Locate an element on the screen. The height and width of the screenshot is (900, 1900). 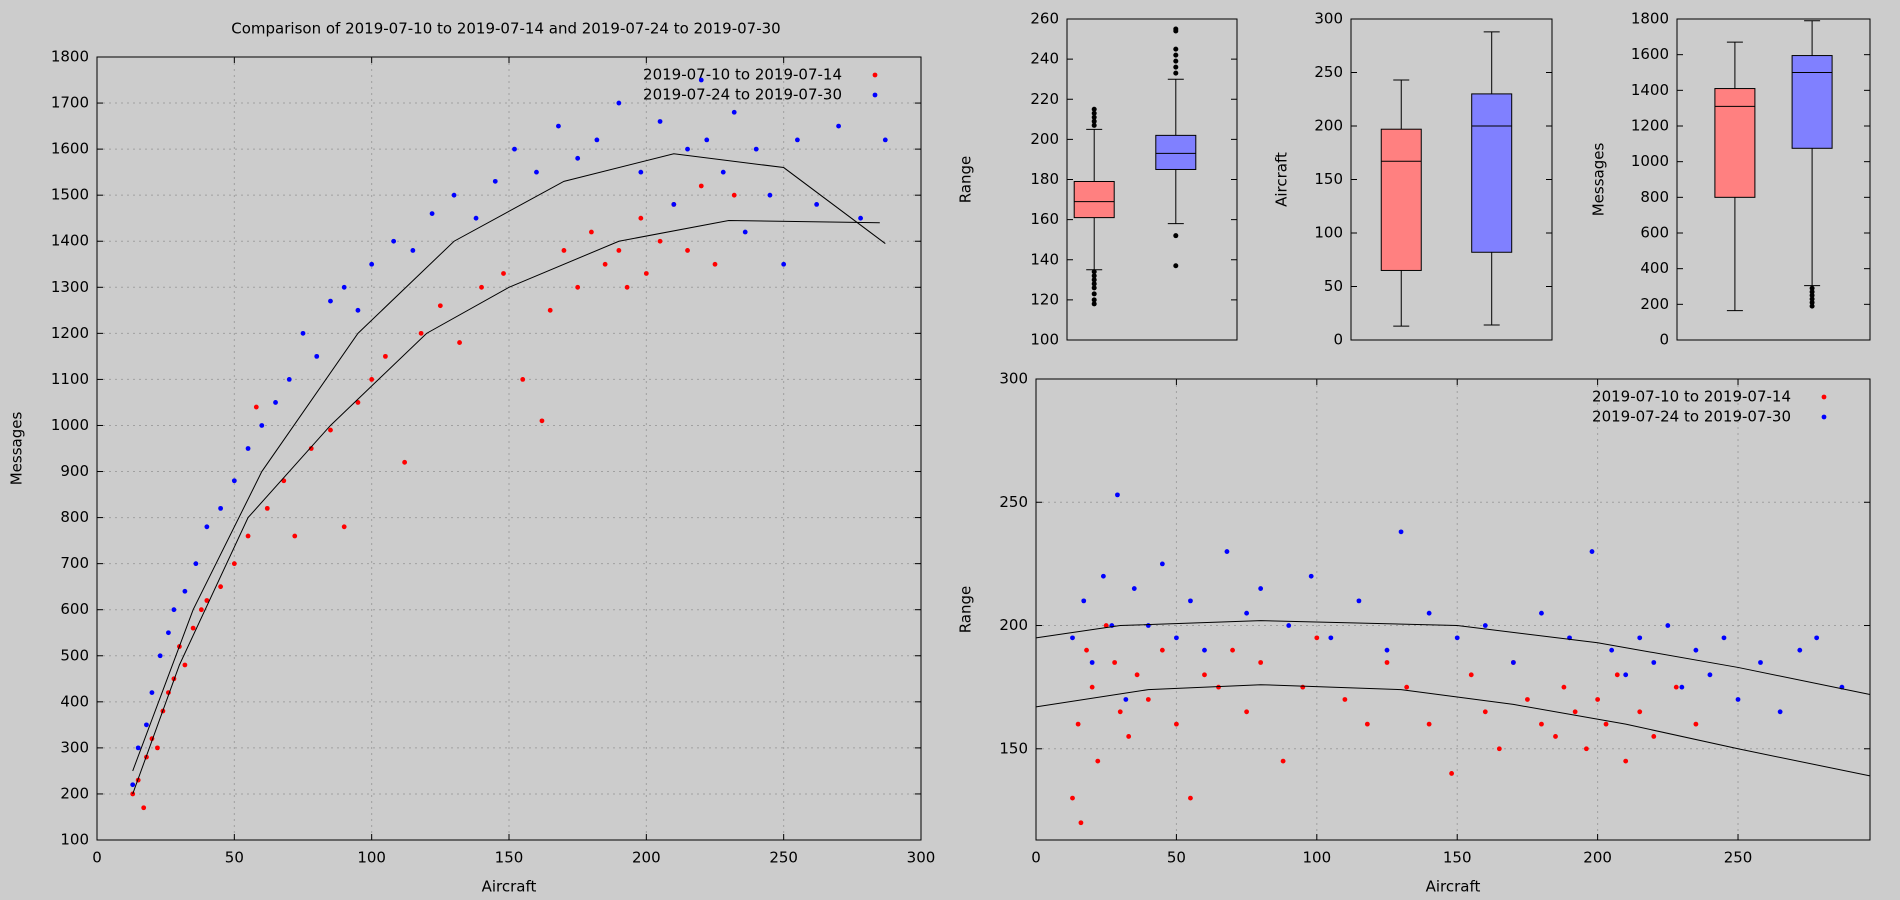
y-tick-label: 1800 is located at coordinates (70, 57).